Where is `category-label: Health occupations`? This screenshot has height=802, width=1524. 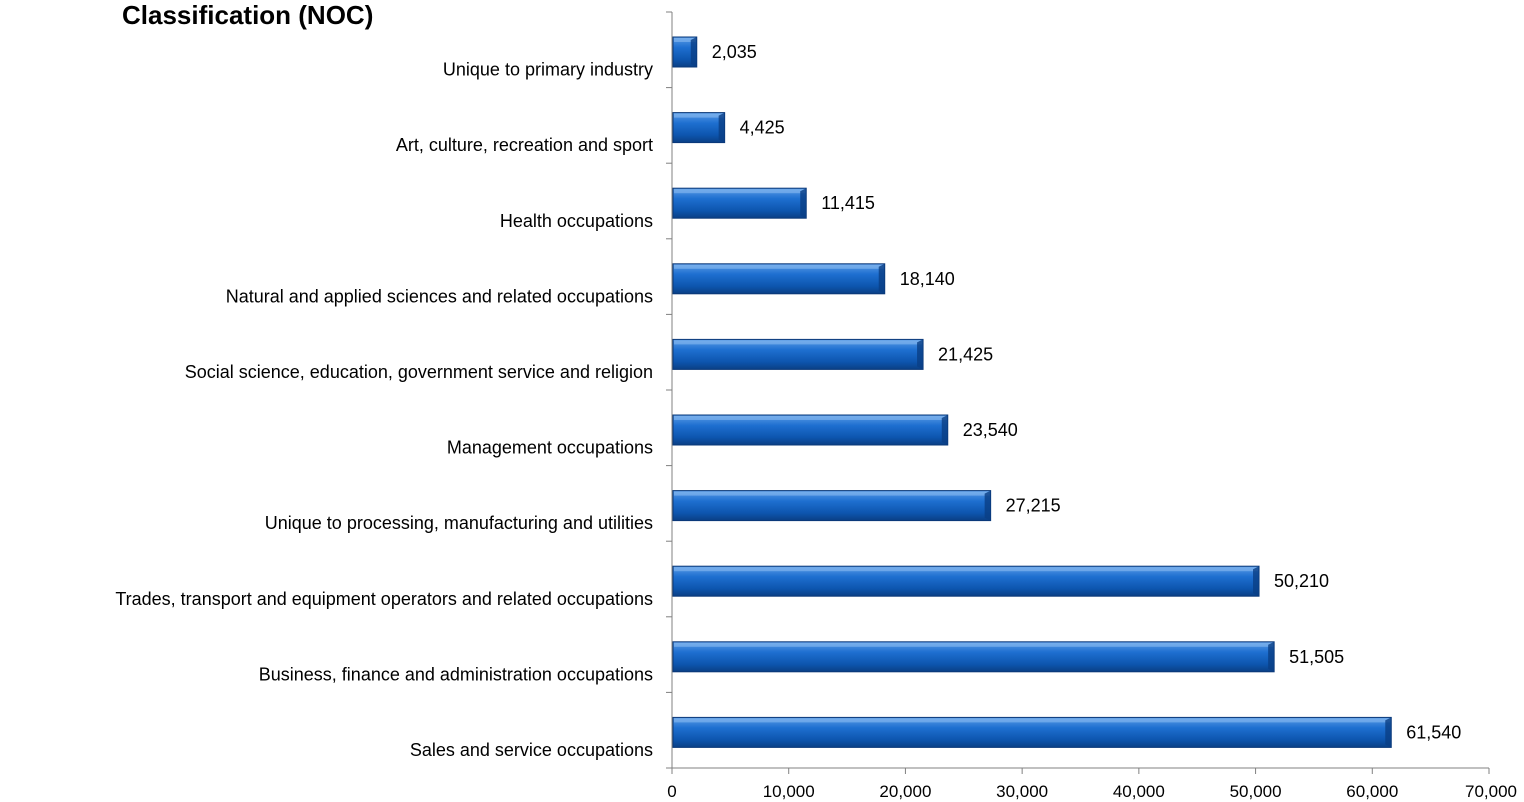 category-label: Health occupations is located at coordinates (576, 221).